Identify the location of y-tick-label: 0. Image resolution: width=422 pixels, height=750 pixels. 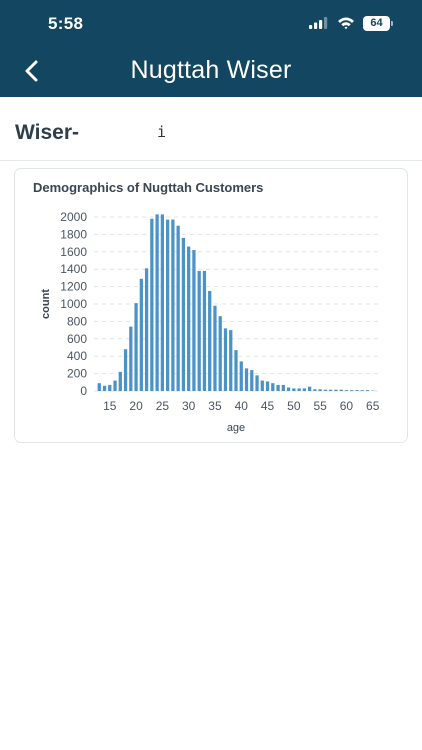
(83, 391).